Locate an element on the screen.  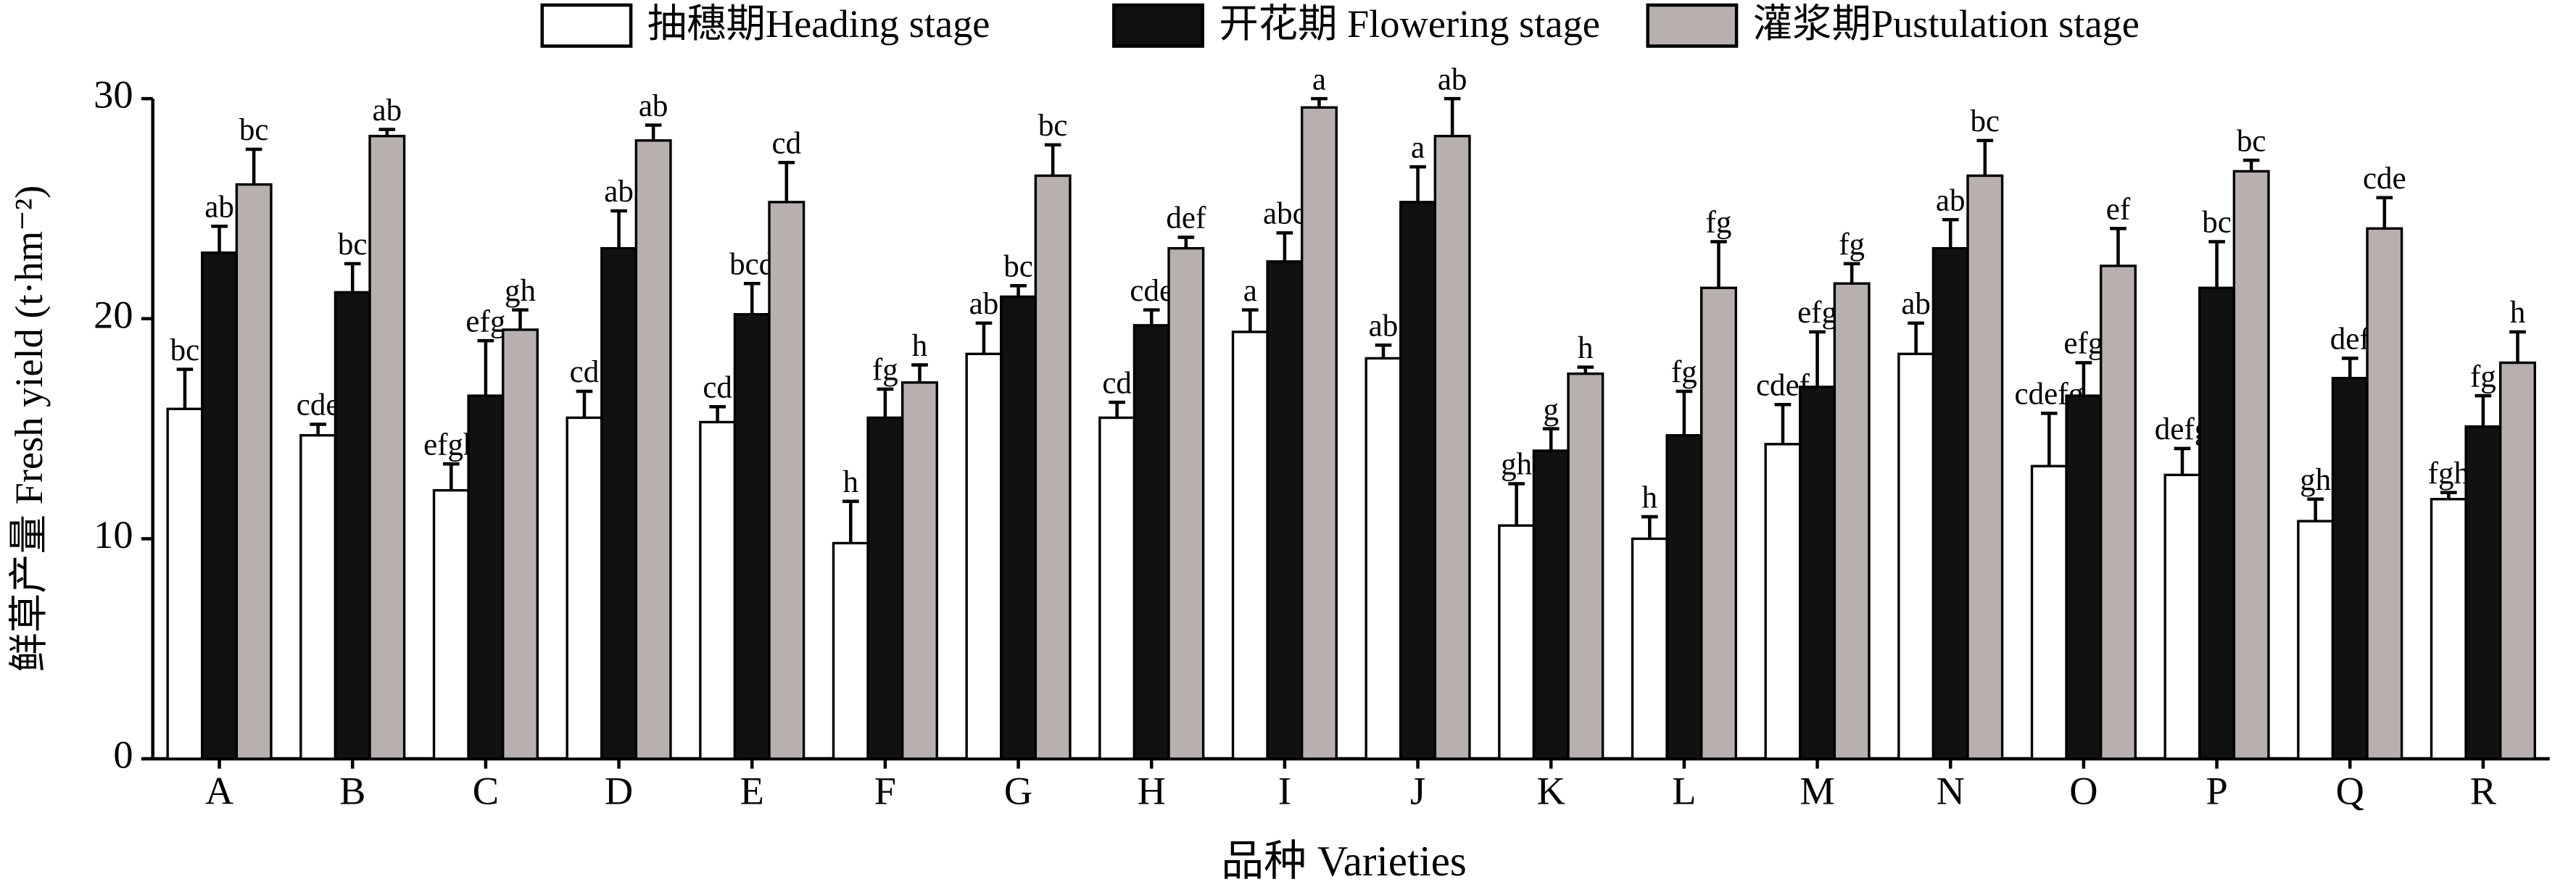
x-tick-label: G is located at coordinates (1018, 790).